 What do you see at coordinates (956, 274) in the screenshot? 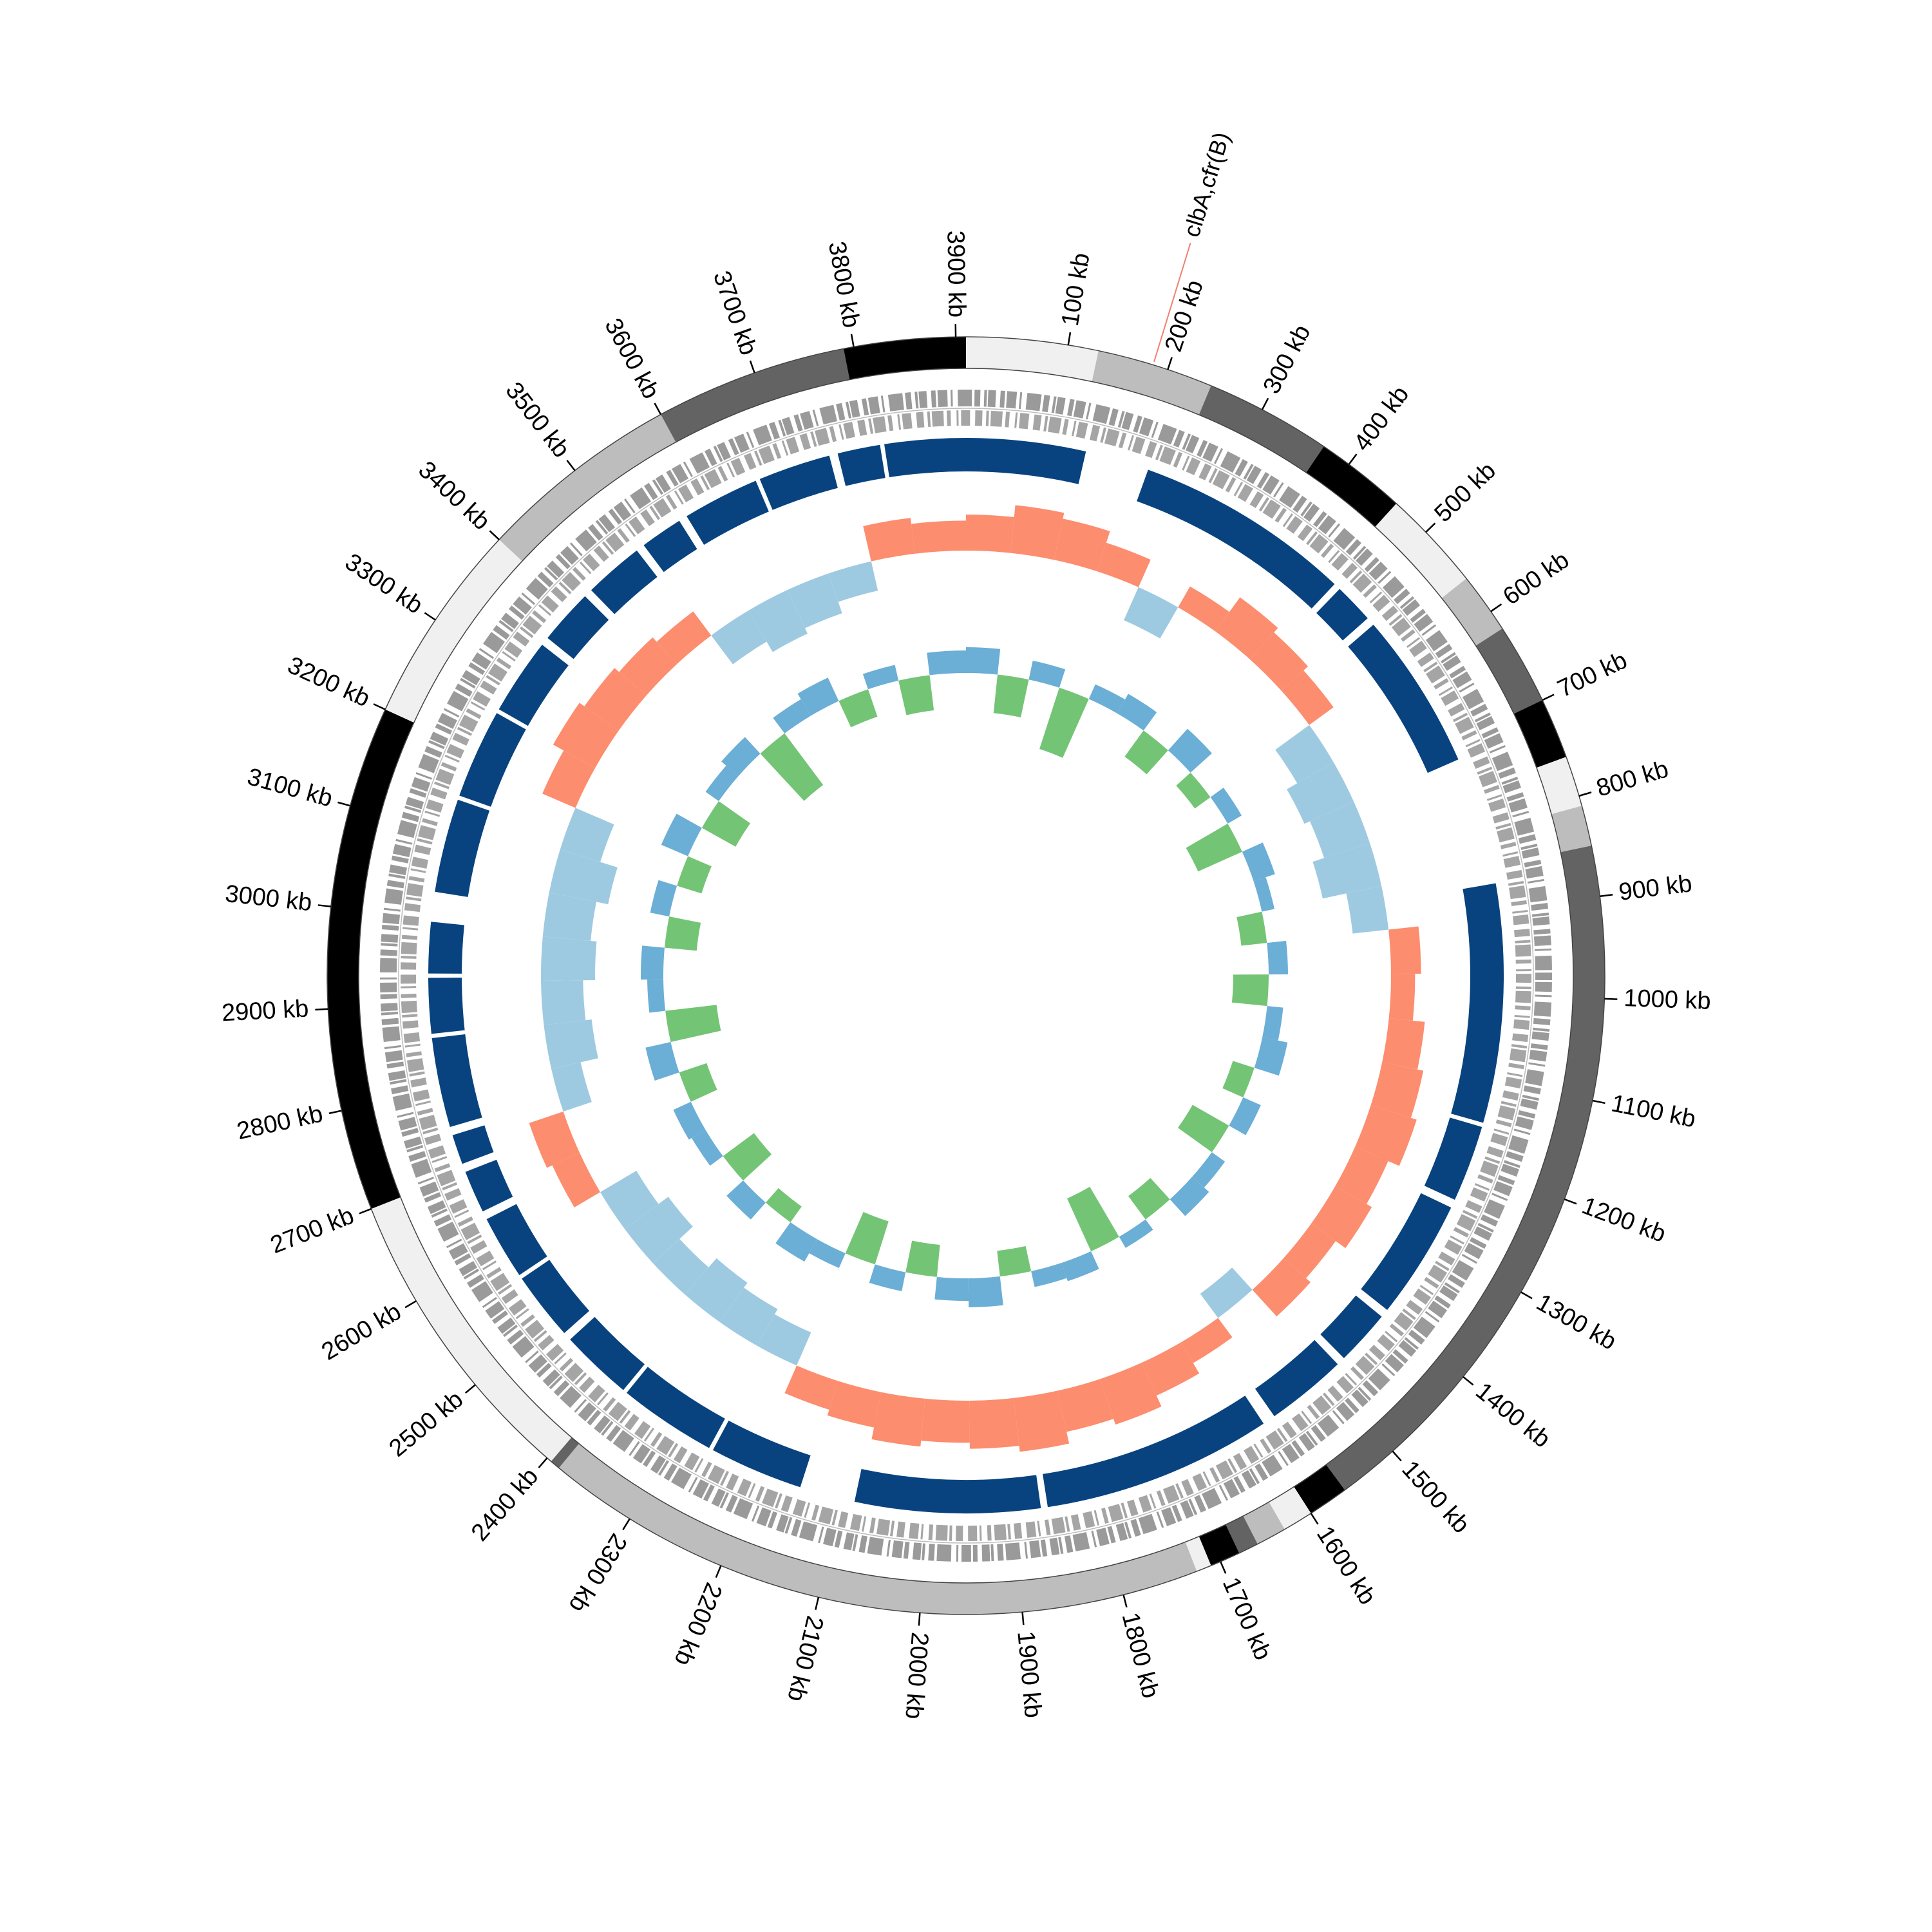
I see `tick-label: 3900 kb` at bounding box center [956, 274].